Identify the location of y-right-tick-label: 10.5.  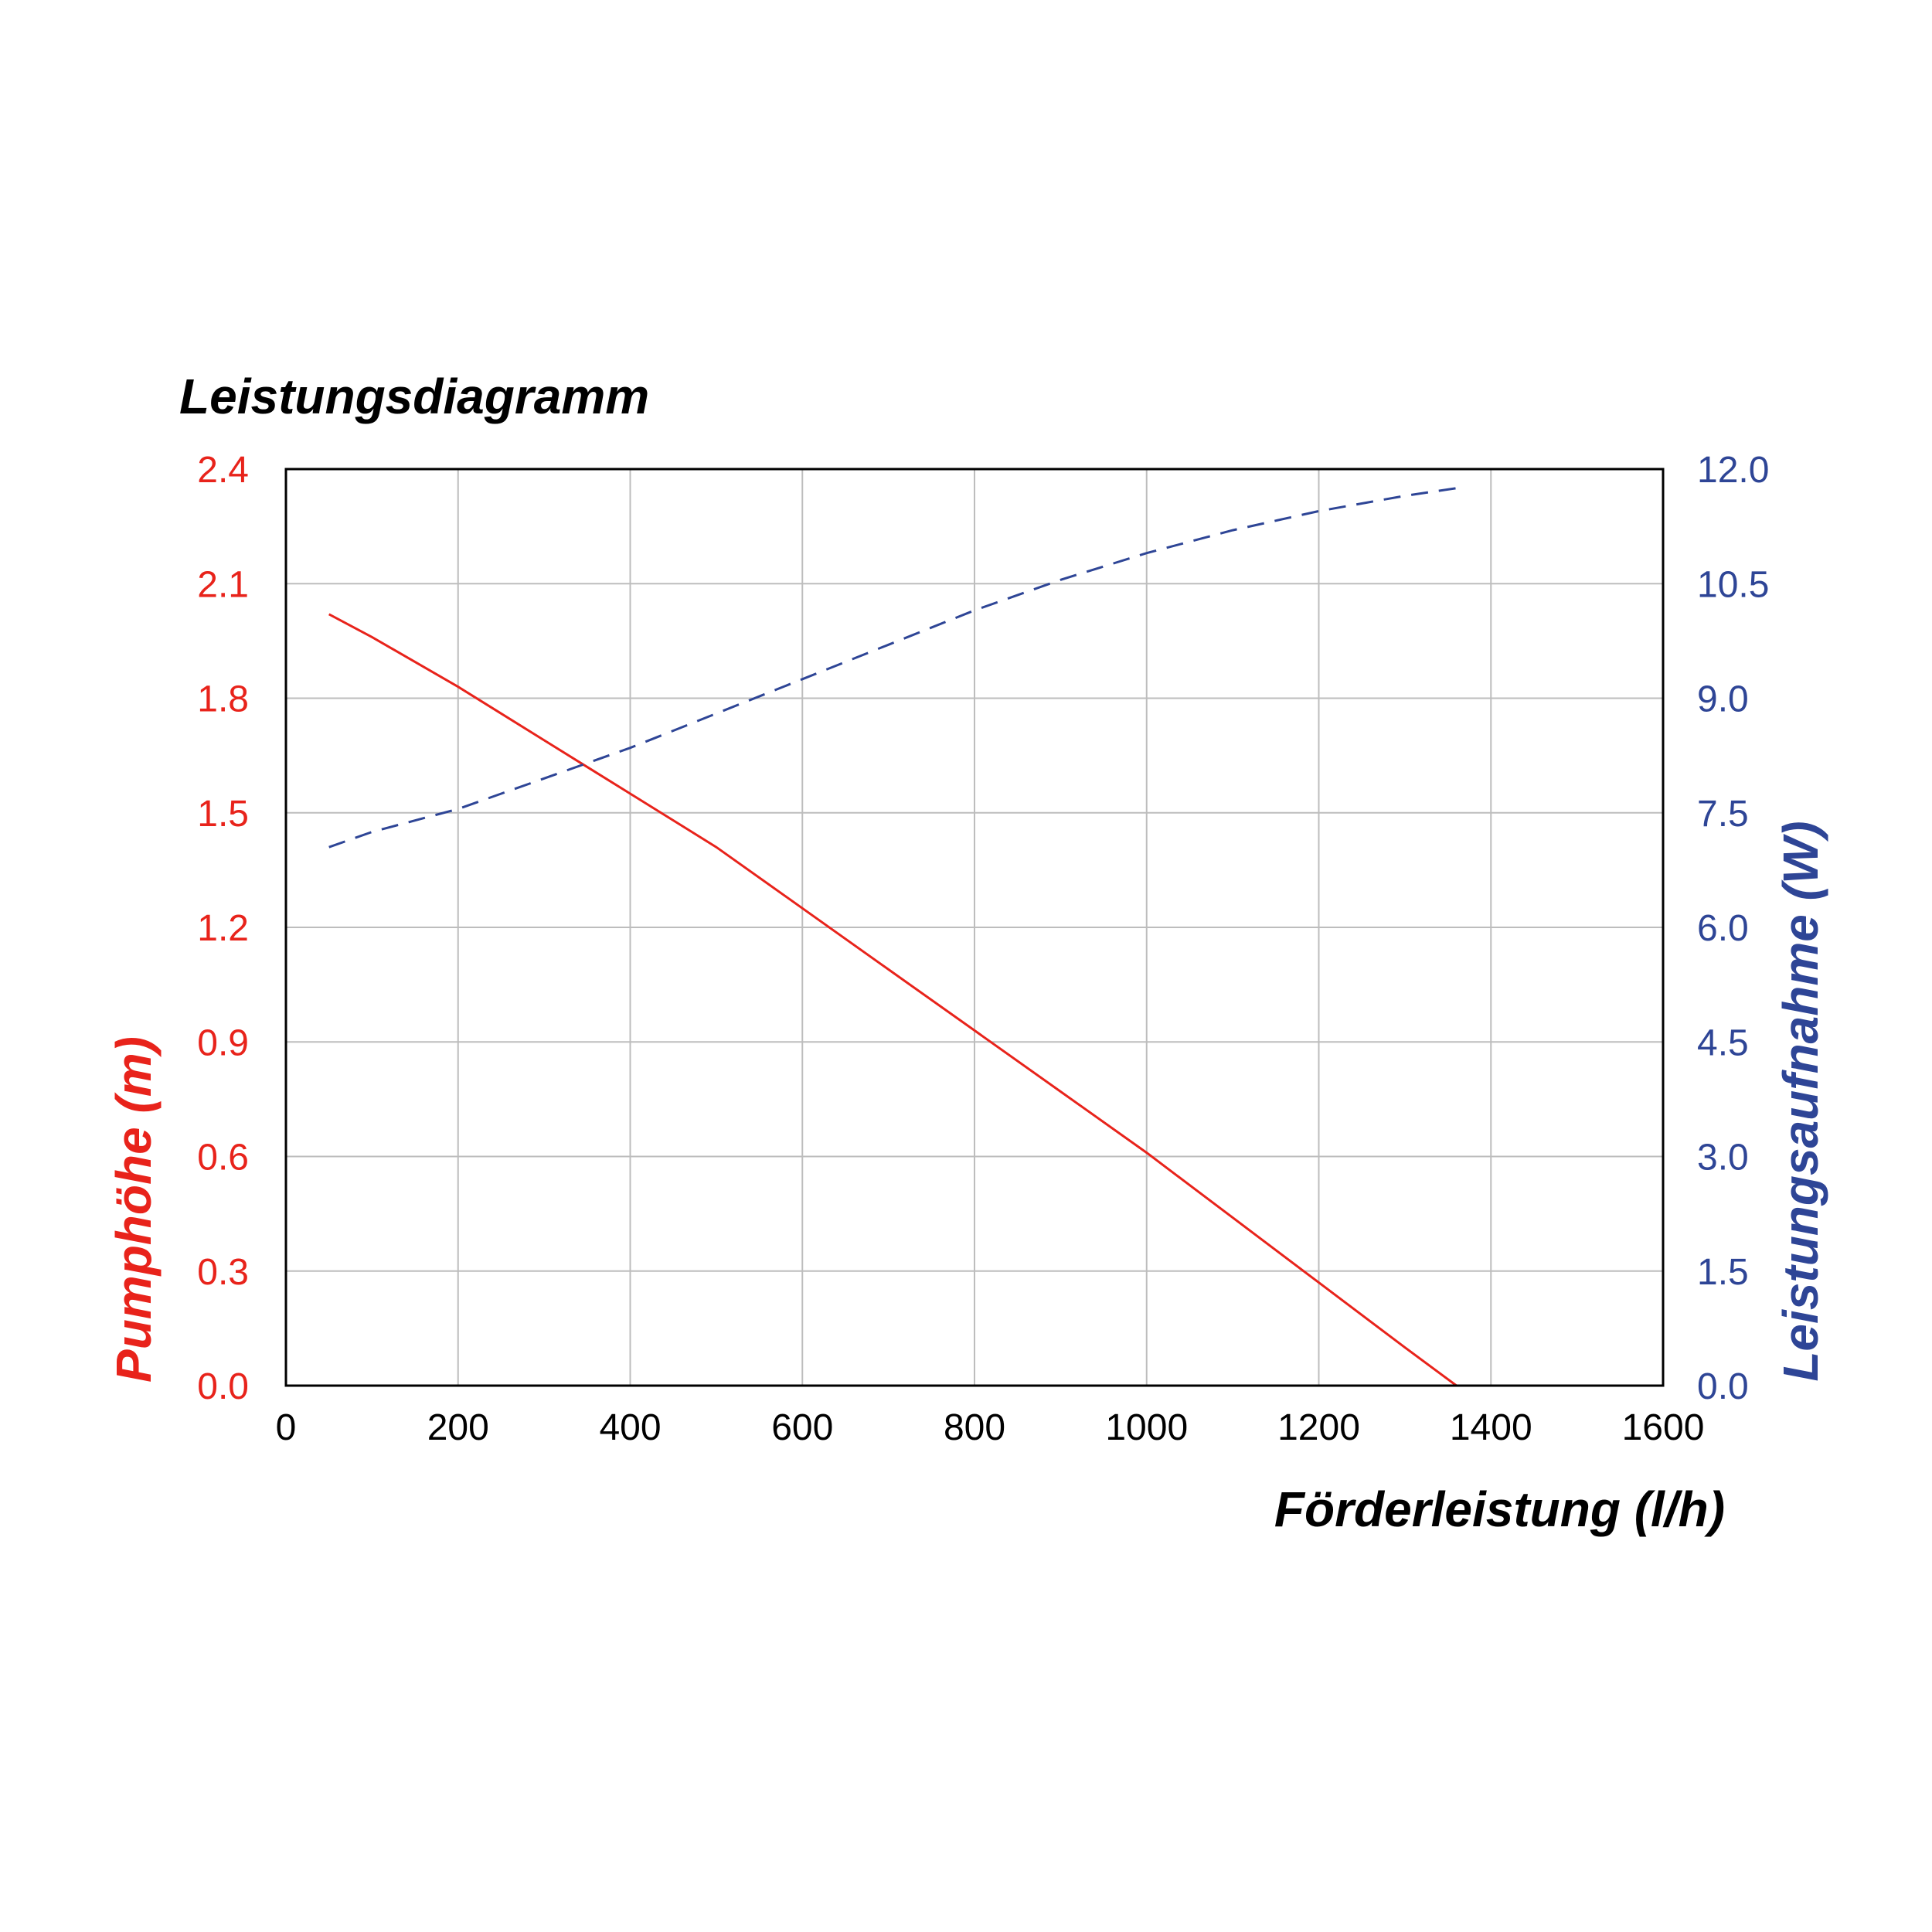
(1733, 585).